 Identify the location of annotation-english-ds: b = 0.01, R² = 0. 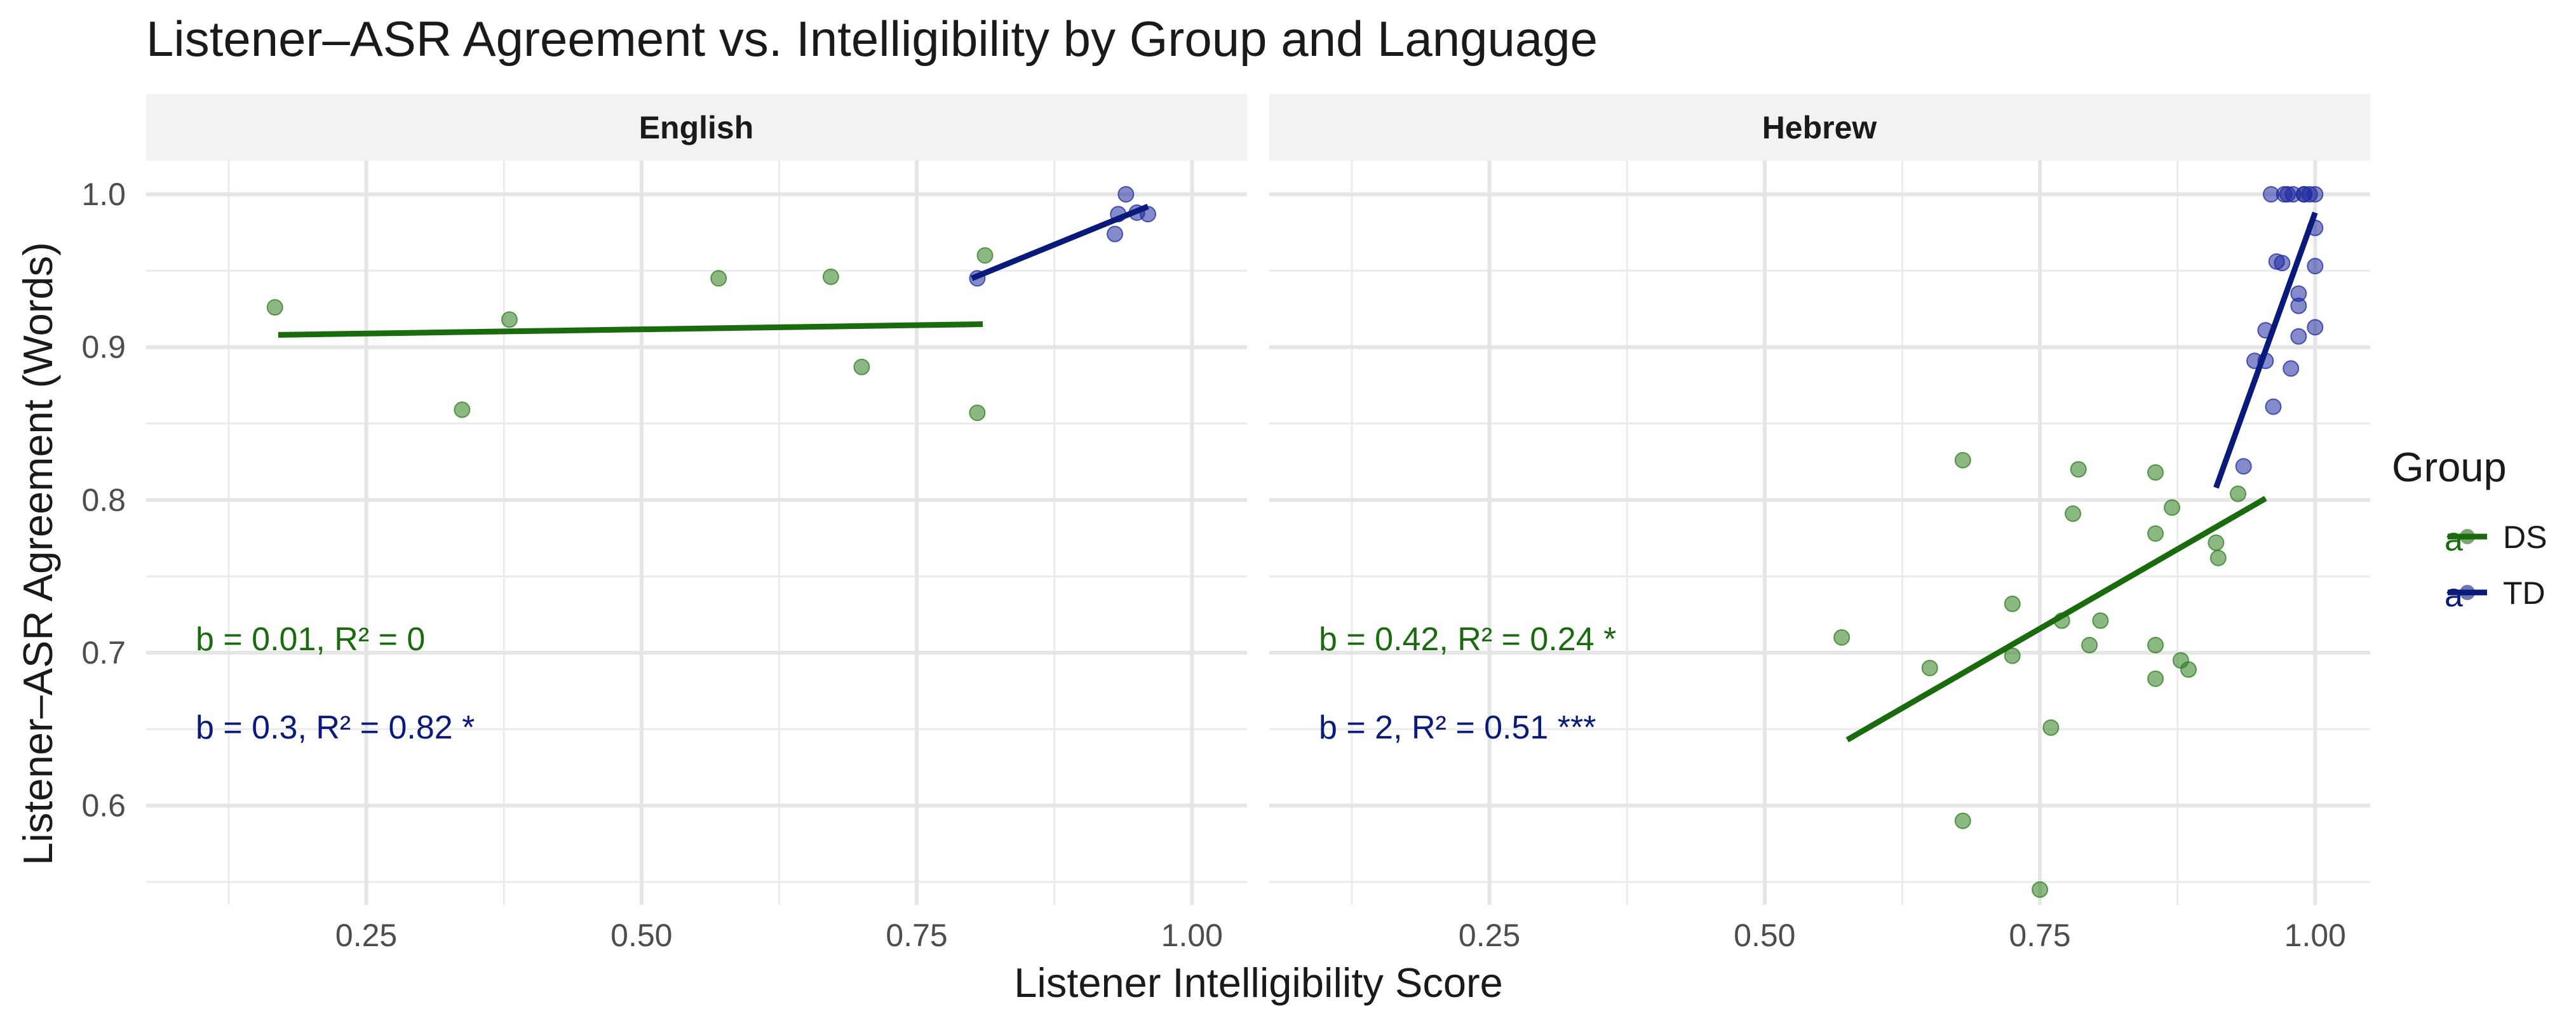
(310, 639).